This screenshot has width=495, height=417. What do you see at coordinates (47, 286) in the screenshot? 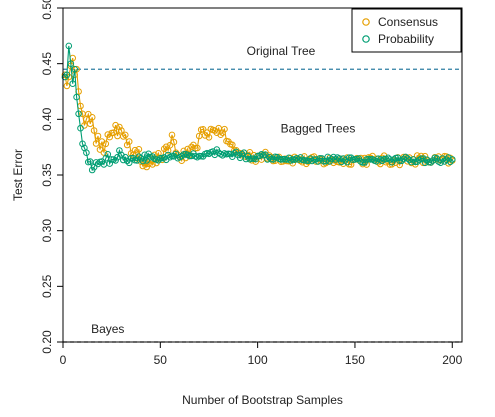
I see `y-tick-label: 0.25` at bounding box center [47, 286].